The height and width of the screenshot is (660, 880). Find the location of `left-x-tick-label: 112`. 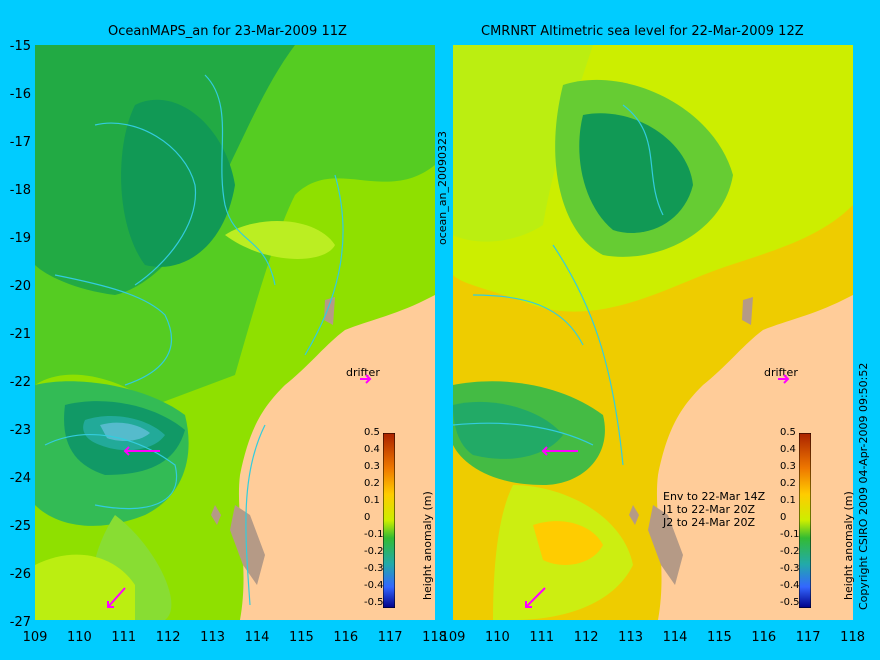

left-x-tick-label: 112 is located at coordinates (168, 637).